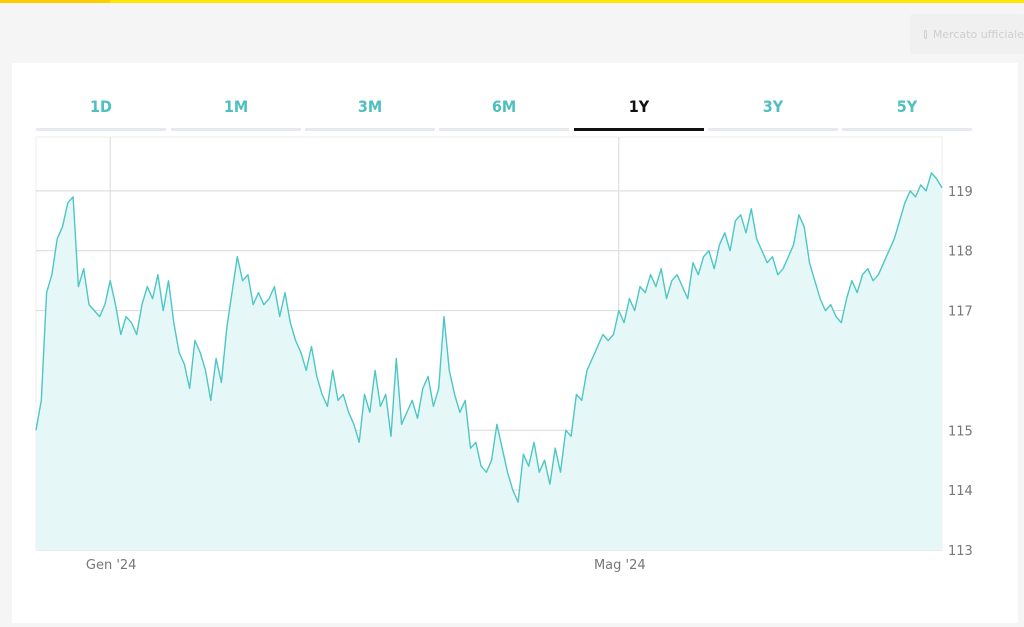  What do you see at coordinates (960, 192) in the screenshot?
I see `y-tick-label: 119` at bounding box center [960, 192].